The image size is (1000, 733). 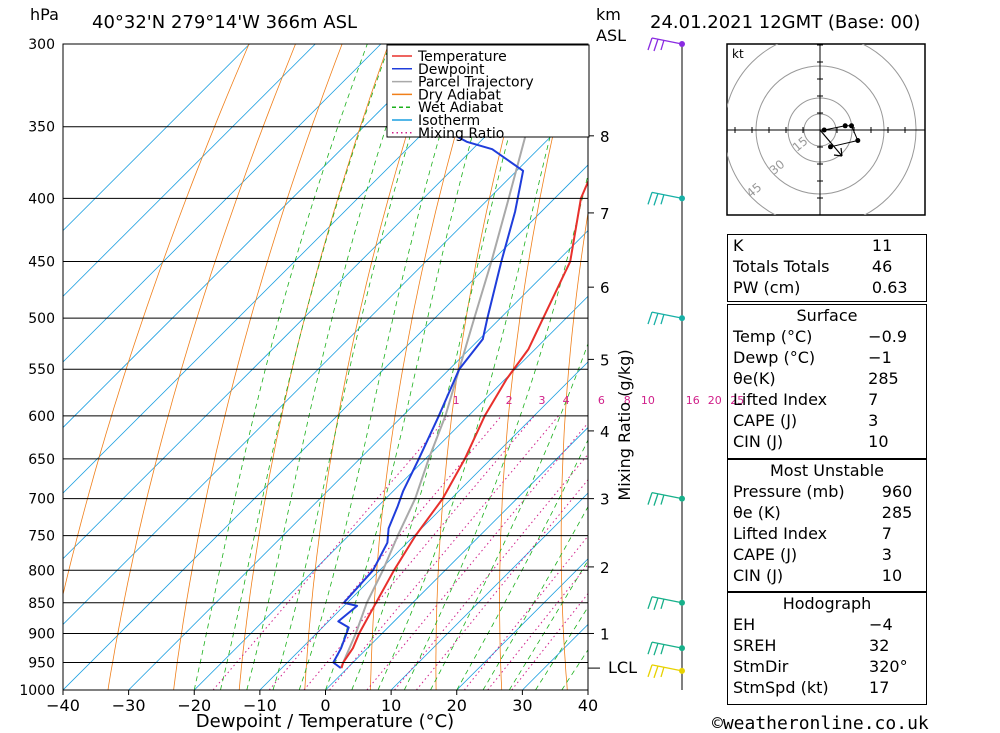 What do you see at coordinates (892, 575) in the screenshot?
I see `mu-row-value: 10` at bounding box center [892, 575].